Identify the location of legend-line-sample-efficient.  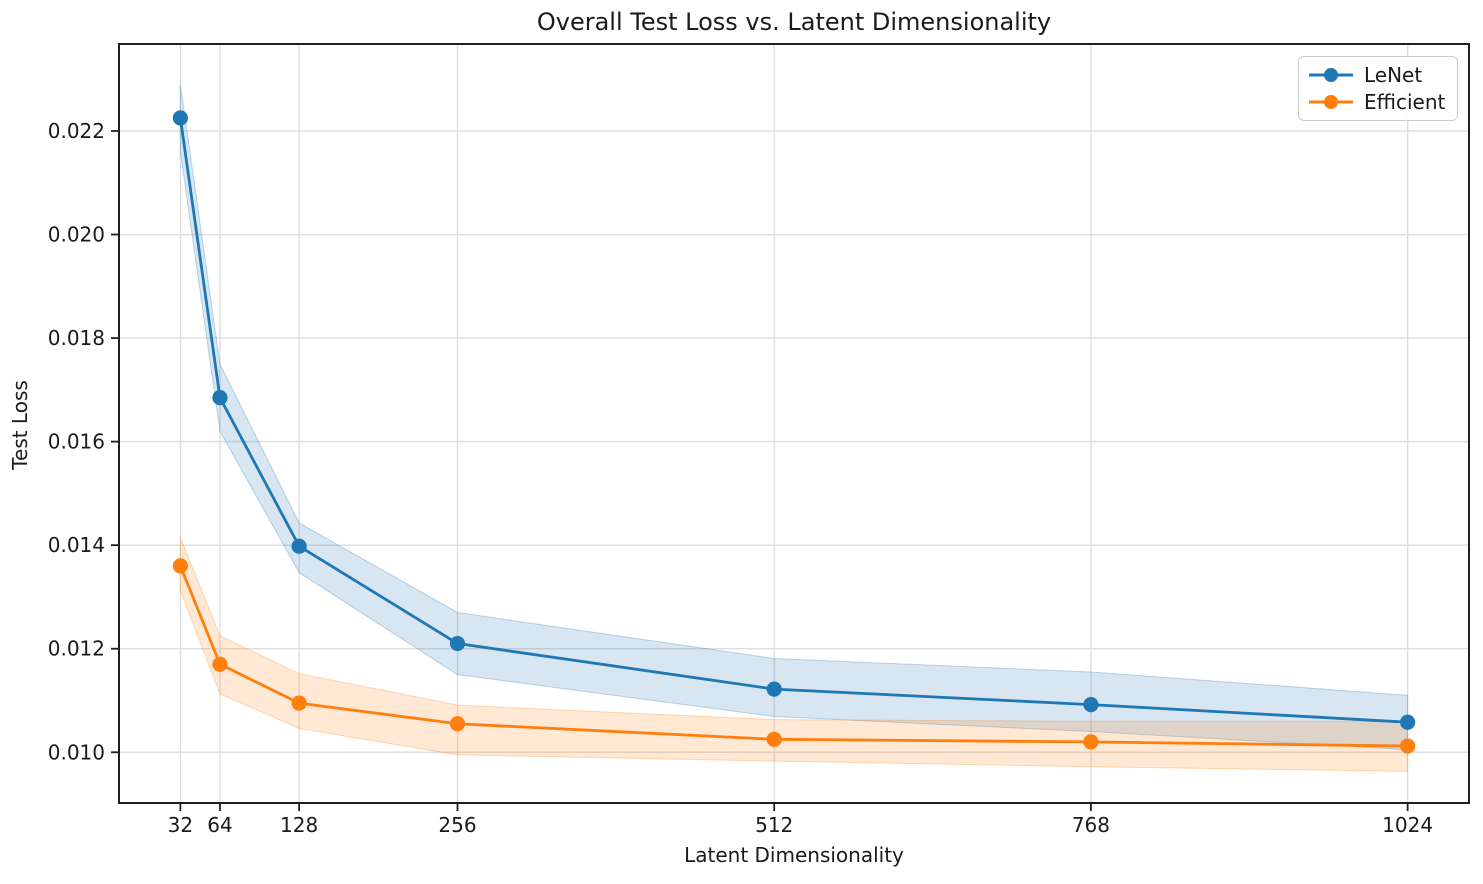
(1331, 102).